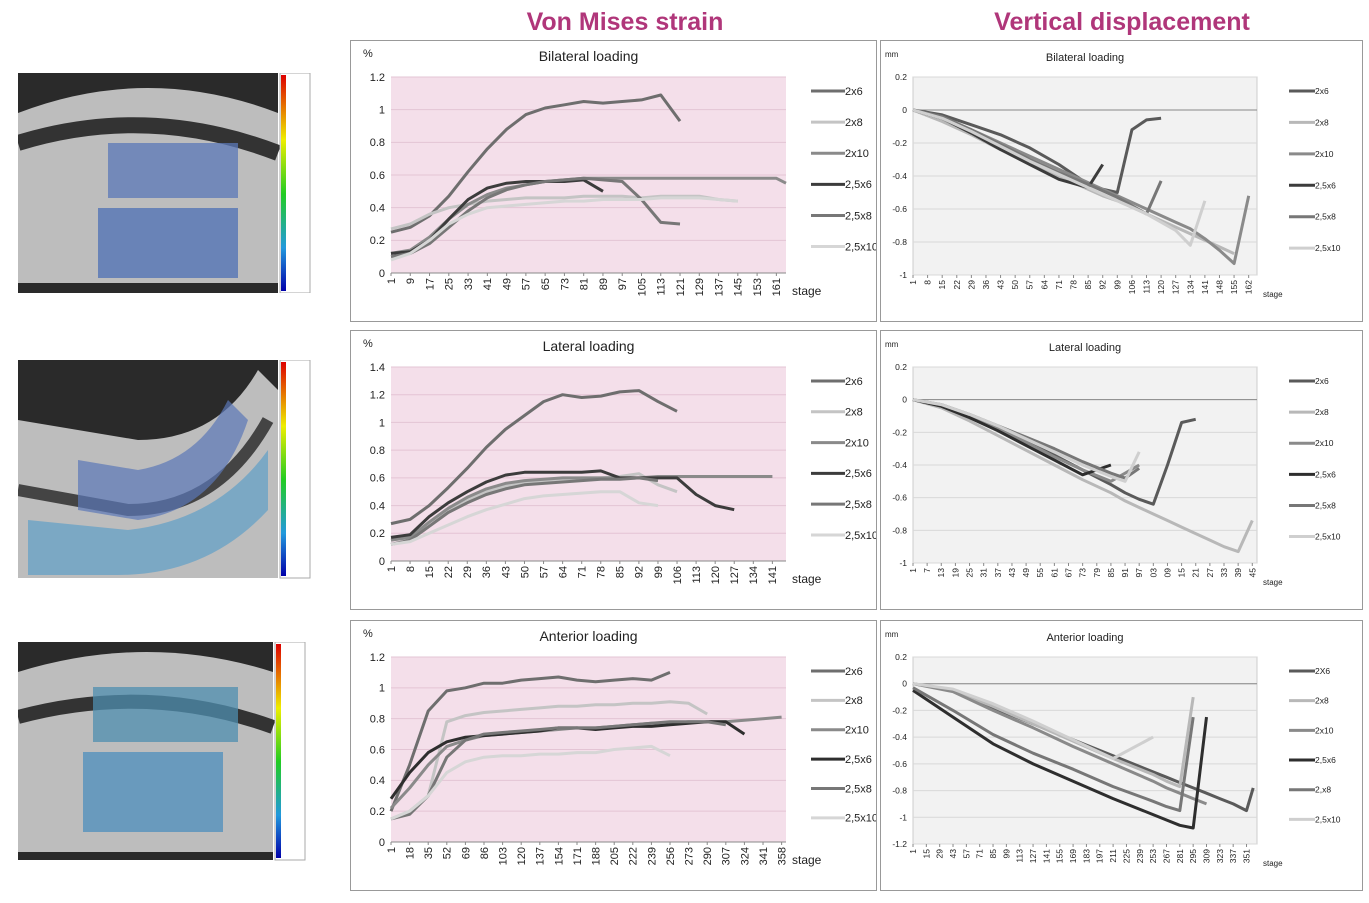 The height and width of the screenshot is (903, 1369). Describe the element at coordinates (1125, 573) in the screenshot. I see `x-tick-label: 91` at that location.